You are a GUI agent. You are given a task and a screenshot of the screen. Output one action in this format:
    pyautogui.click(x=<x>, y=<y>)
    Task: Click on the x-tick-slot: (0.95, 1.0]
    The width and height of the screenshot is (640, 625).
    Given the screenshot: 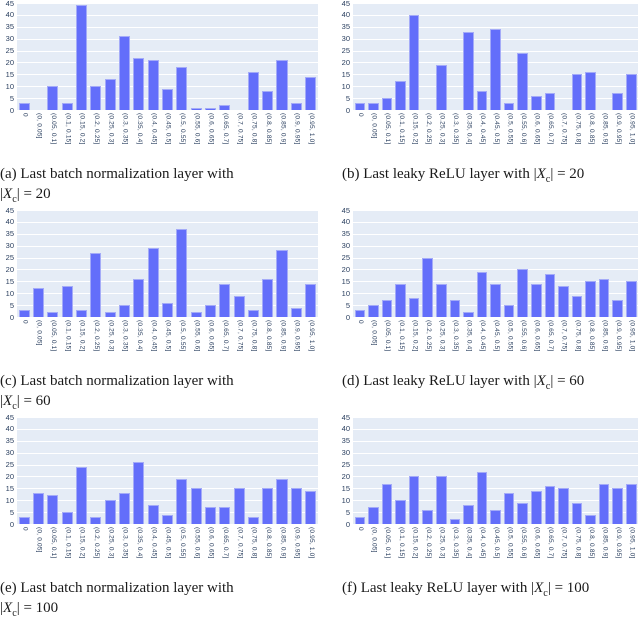 What is the action you would take?
    pyautogui.click(x=311, y=549)
    